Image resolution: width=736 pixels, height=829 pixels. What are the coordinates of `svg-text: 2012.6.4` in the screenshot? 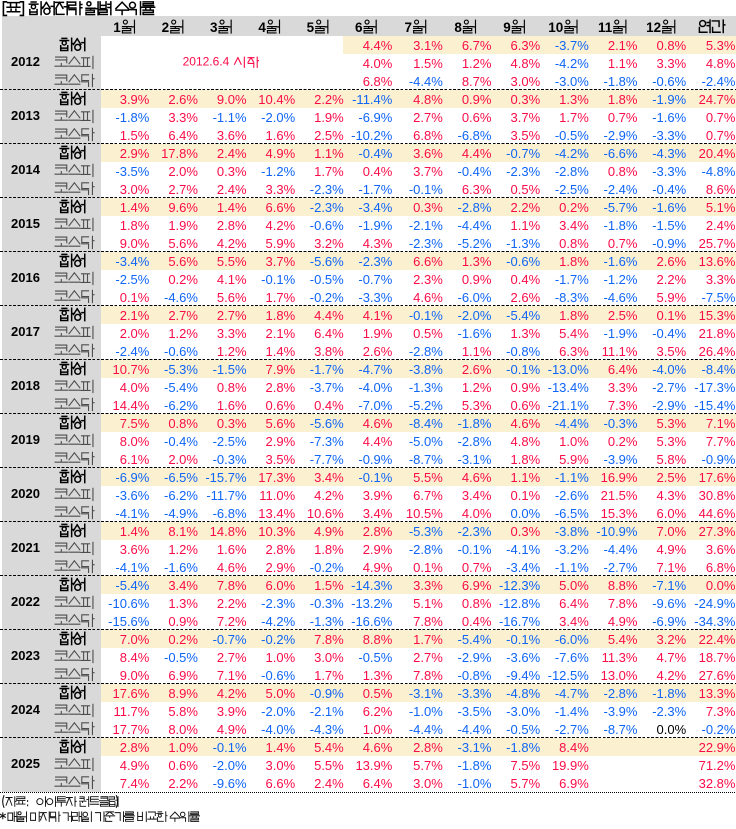 It's located at (206, 61).